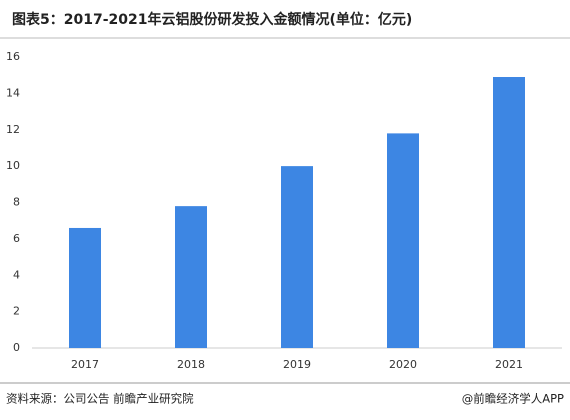 This screenshot has width=570, height=420. I want to click on chart-title: 图表5：2017-2021年云铝股份研发投入金额情况(单位：亿元), so click(212, 19).